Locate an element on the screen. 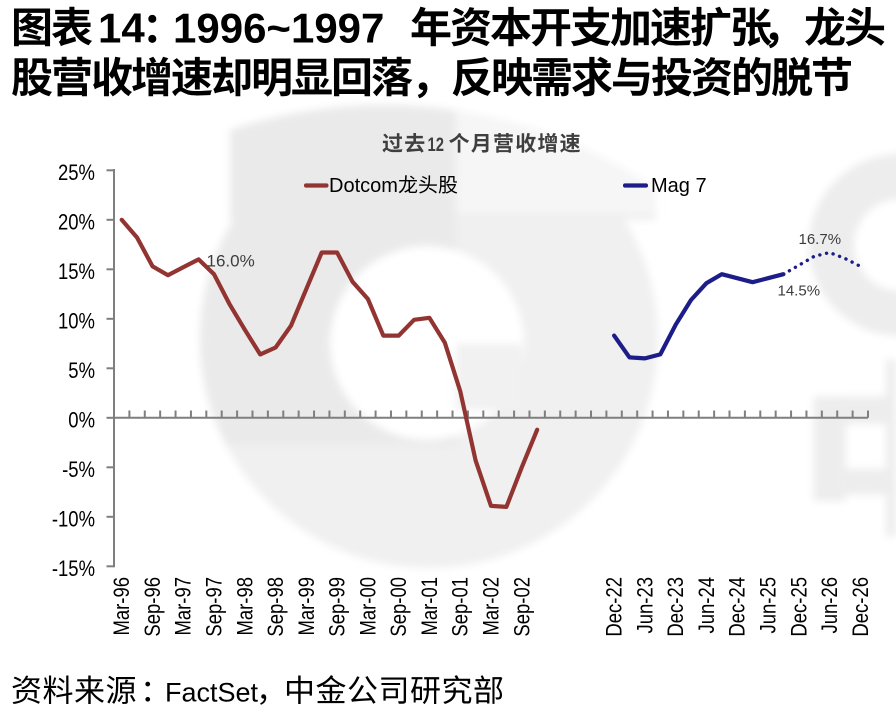  svg-text: 0% is located at coordinates (81, 419).